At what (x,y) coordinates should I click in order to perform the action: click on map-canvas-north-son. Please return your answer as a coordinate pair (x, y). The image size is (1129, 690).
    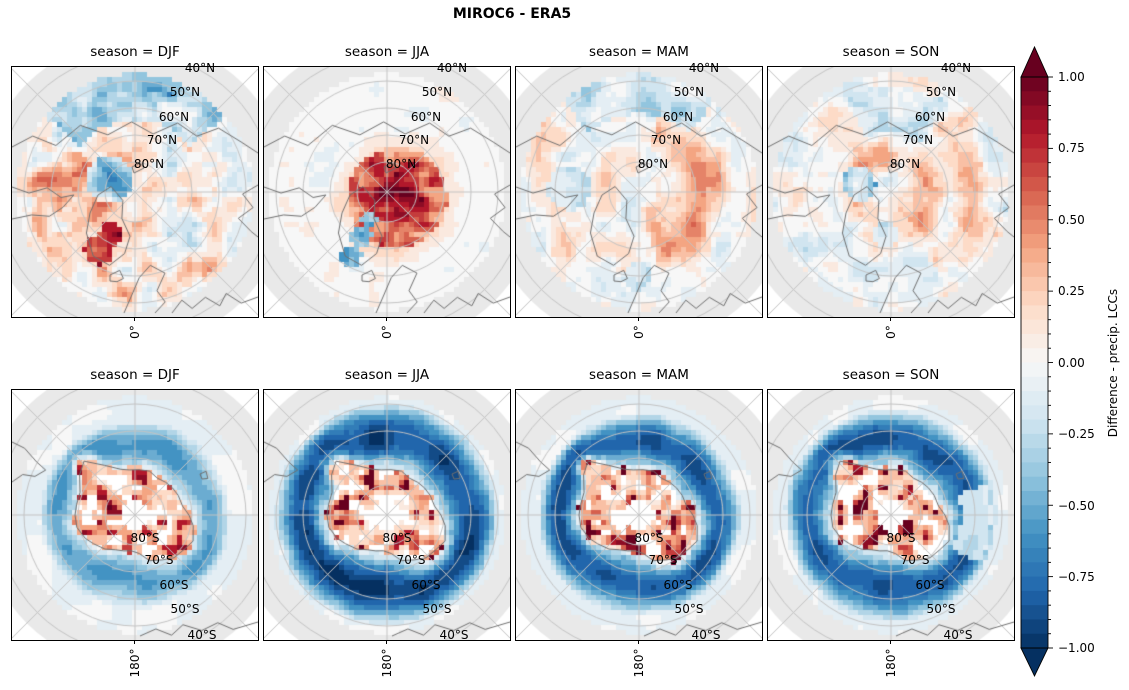
    Looking at the image, I should click on (891, 192).